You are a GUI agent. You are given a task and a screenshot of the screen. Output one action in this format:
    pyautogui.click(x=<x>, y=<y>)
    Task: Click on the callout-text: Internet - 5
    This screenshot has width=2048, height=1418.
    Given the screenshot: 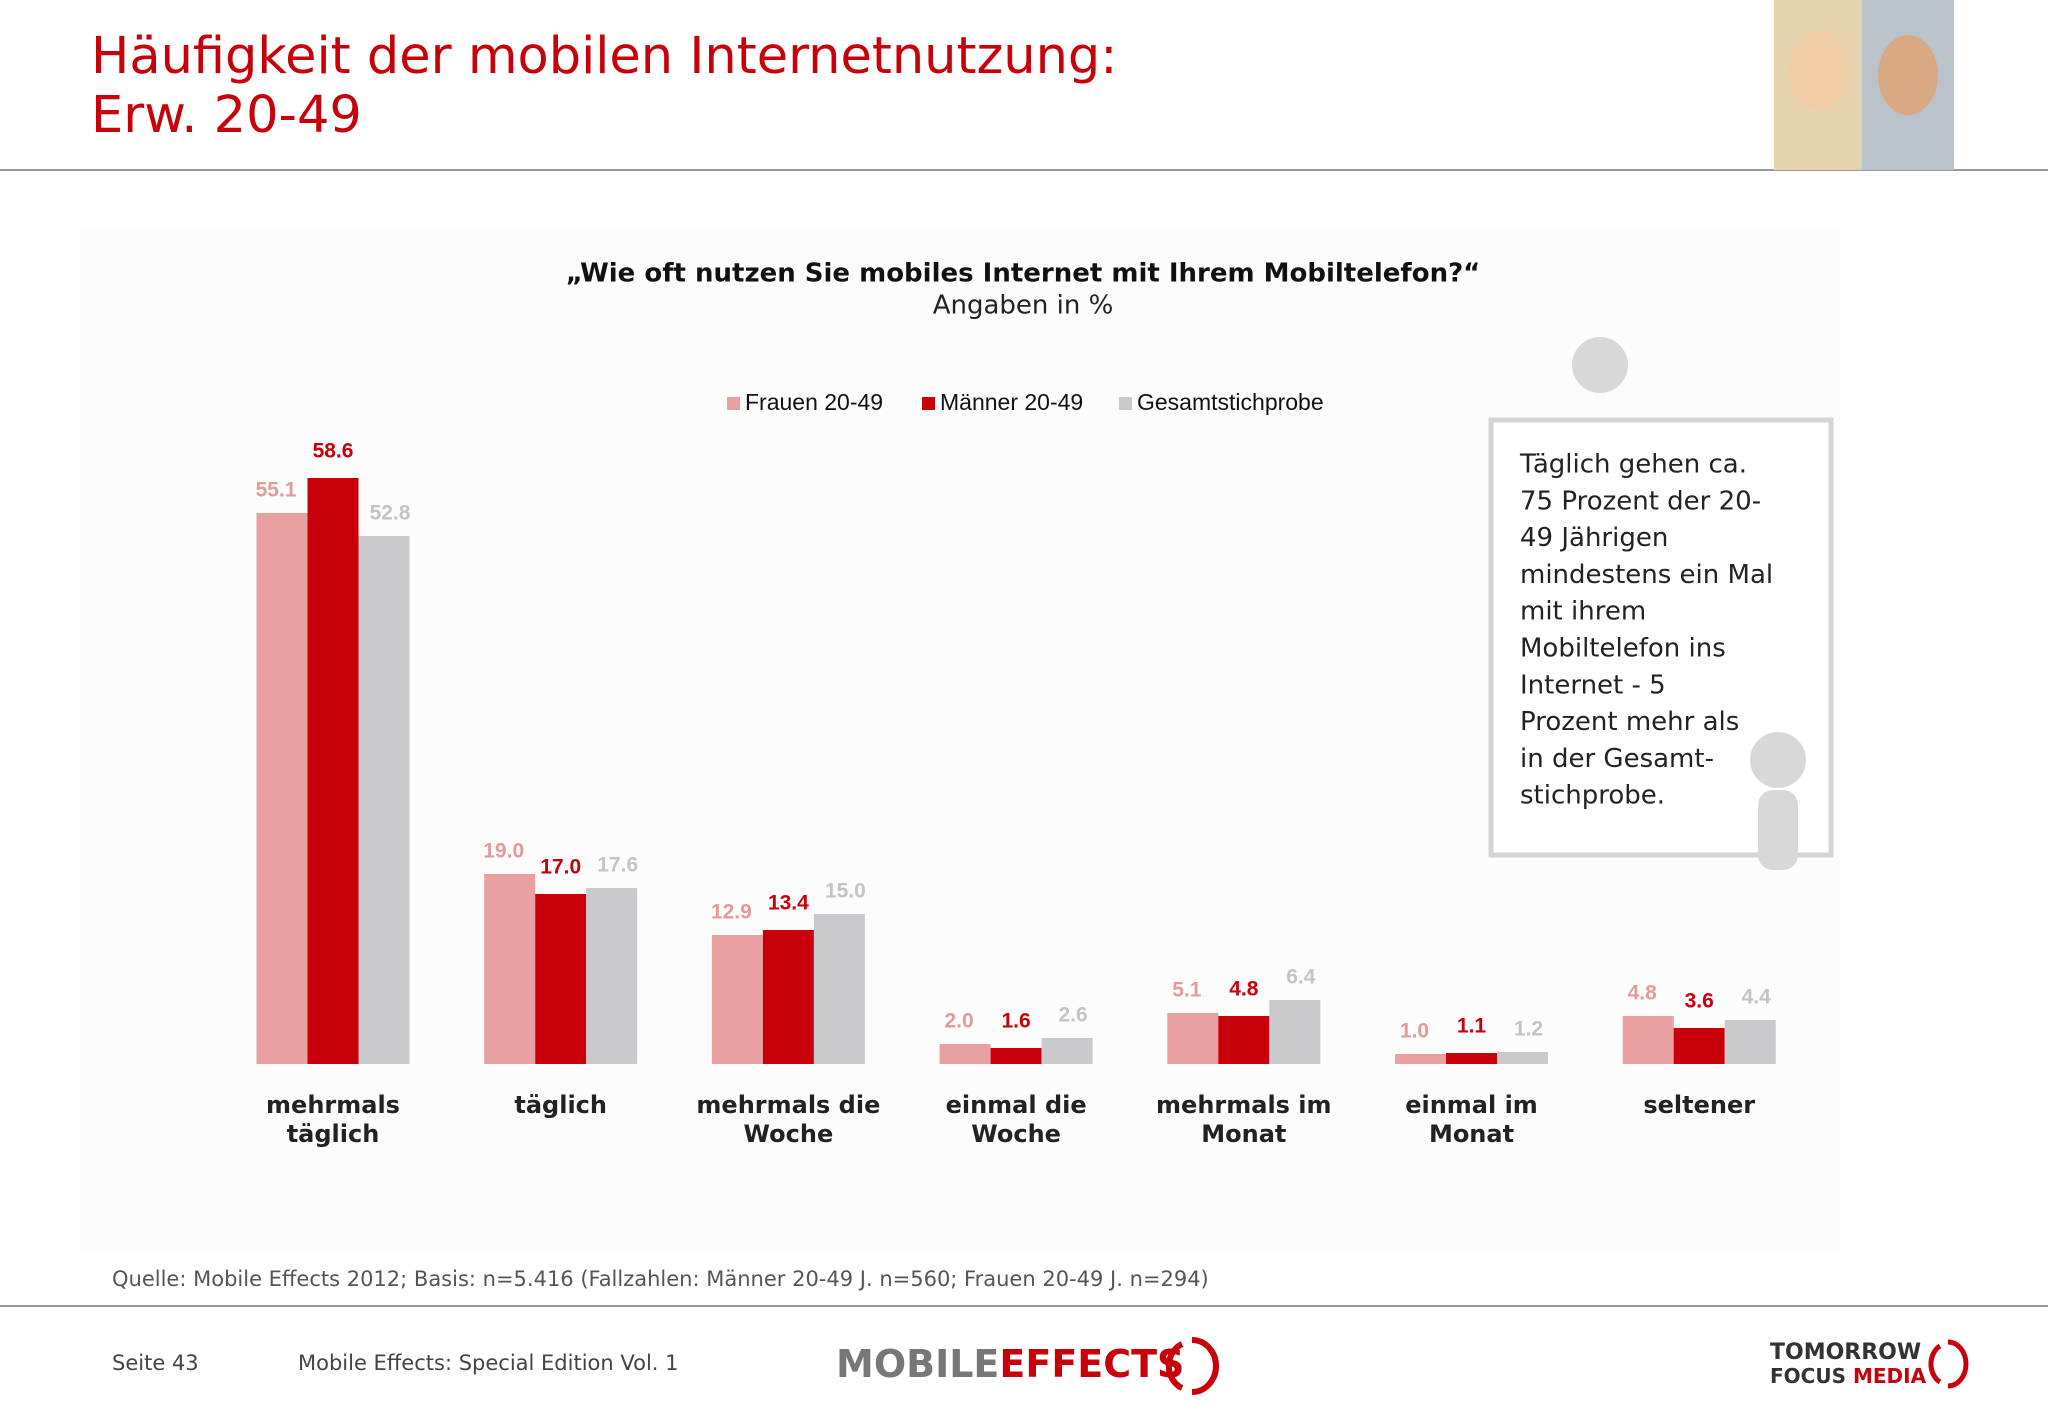 What is the action you would take?
    pyautogui.click(x=1593, y=685)
    